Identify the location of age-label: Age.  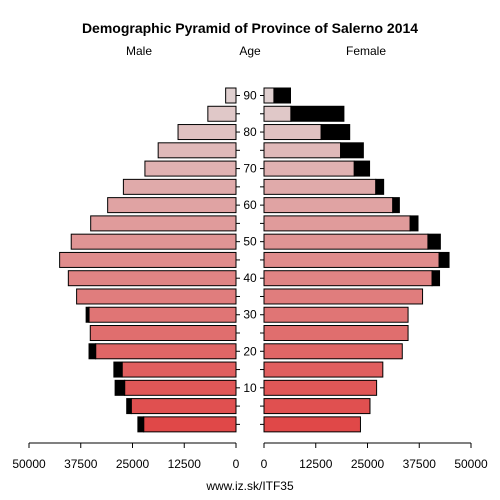
(250, 51).